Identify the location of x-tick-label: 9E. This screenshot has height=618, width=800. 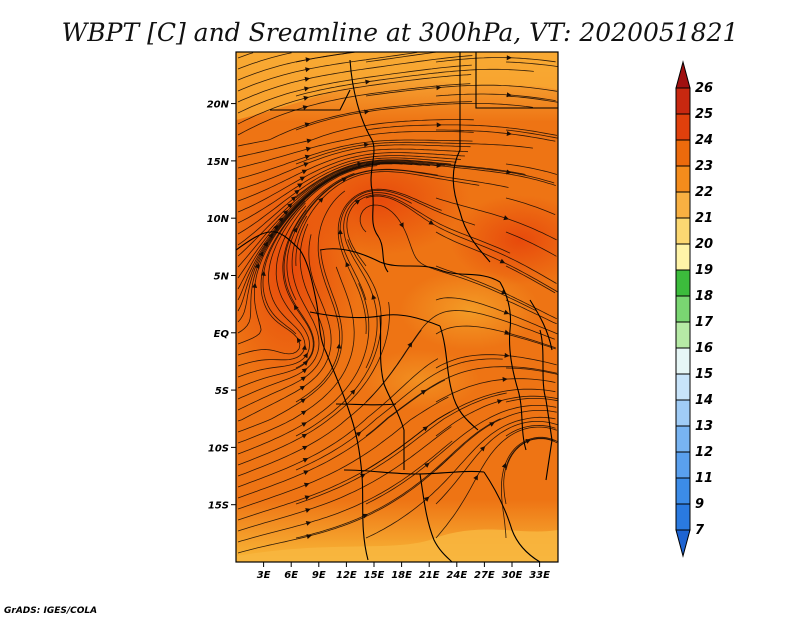
(319, 575).